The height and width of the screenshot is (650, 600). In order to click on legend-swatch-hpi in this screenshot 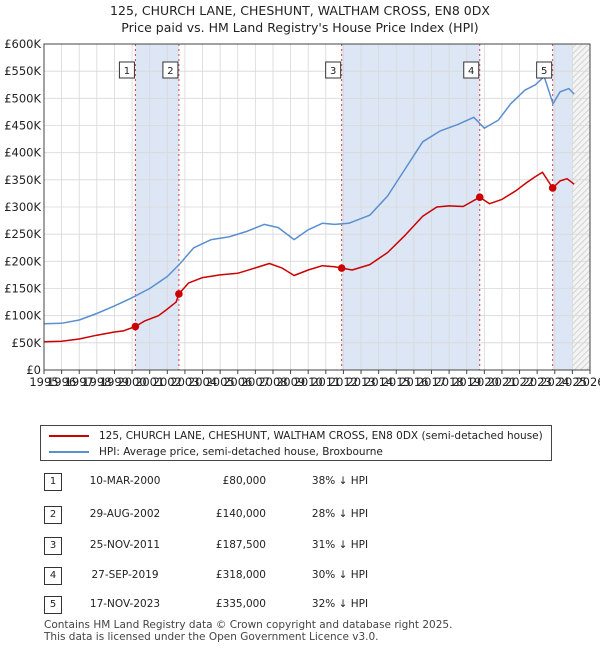, I will do `click(69, 452)`.